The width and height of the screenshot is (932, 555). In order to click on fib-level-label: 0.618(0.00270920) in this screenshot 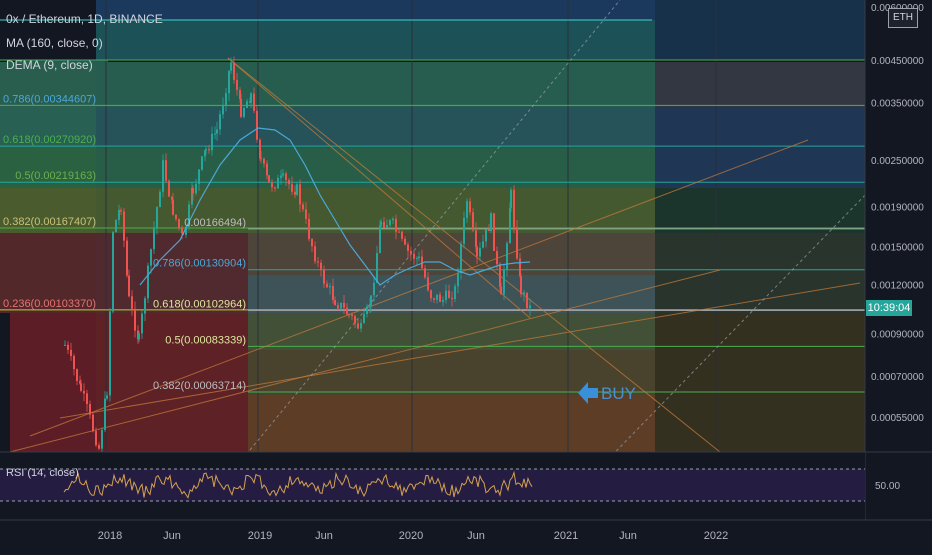, I will do `click(49, 140)`.